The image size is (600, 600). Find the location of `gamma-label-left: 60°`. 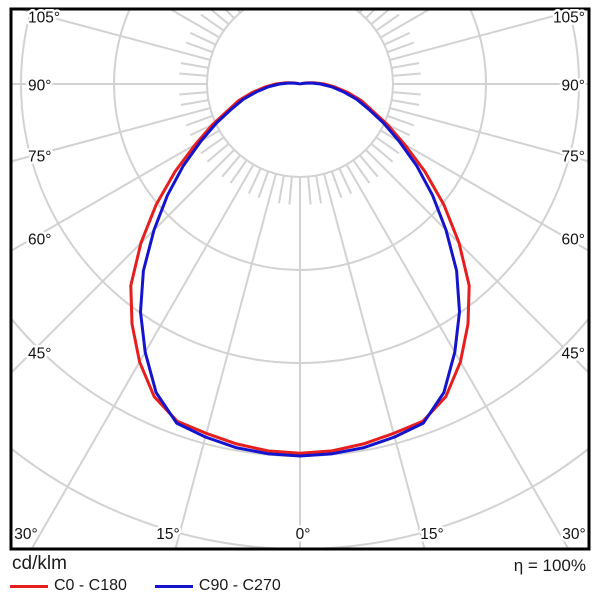

gamma-label-left: 60° is located at coordinates (39, 240).